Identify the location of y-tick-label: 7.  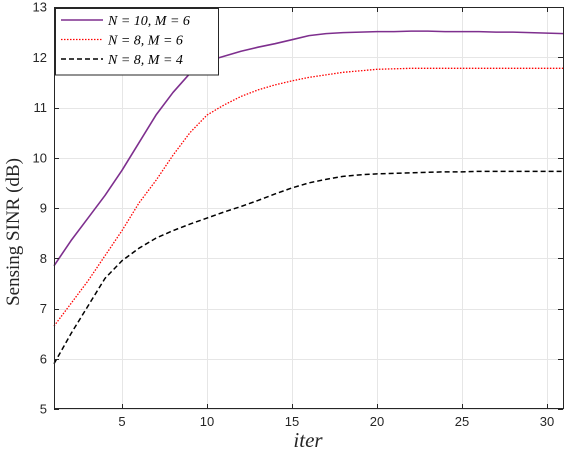
(43, 308).